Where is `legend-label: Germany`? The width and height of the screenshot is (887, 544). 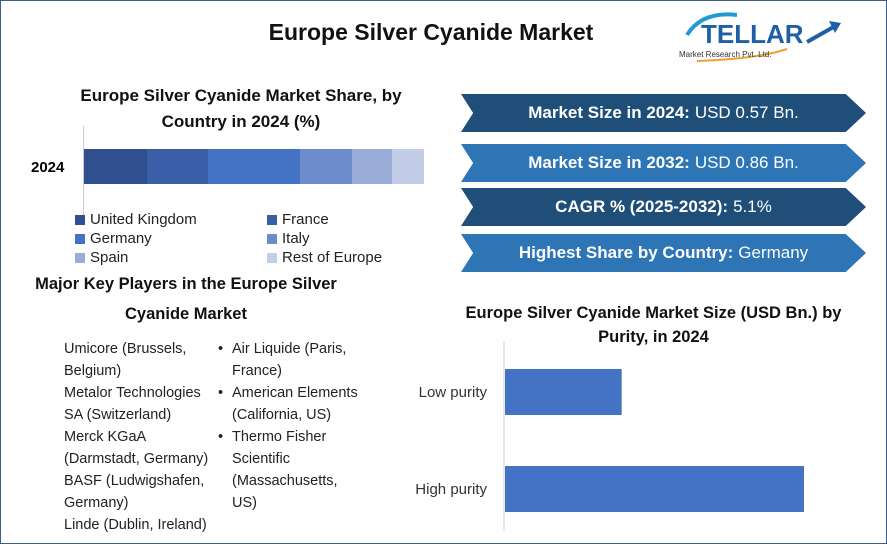 legend-label: Germany is located at coordinates (121, 238).